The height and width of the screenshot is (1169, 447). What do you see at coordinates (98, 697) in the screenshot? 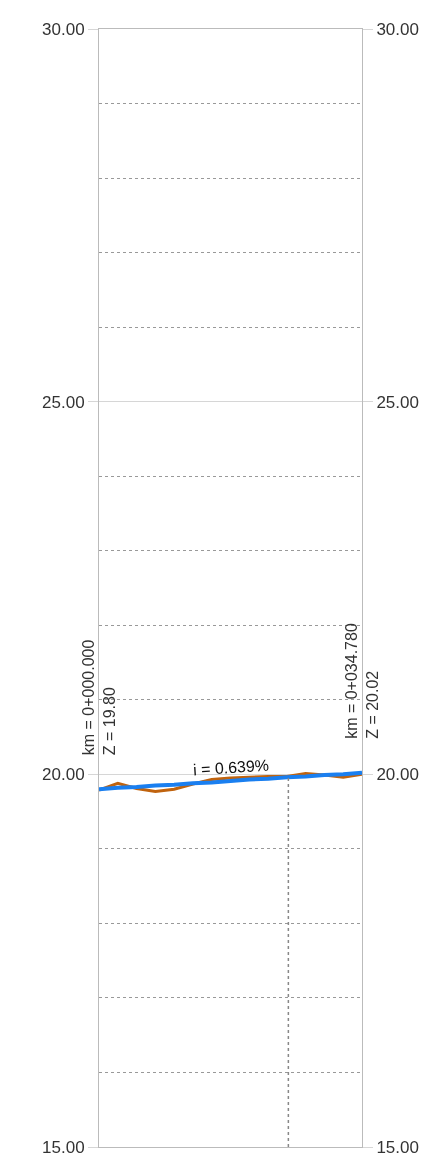
I see `annotation: km = 0+000.000 Z = 19.80` at bounding box center [98, 697].